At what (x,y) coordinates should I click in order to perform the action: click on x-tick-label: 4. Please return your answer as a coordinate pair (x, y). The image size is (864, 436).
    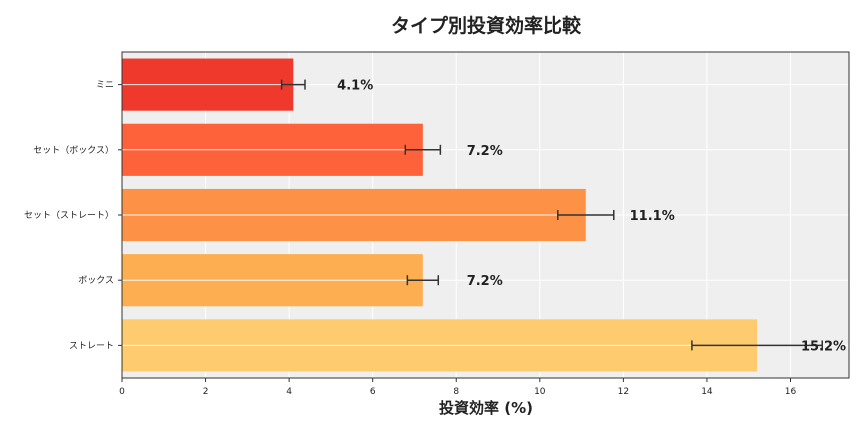
    Looking at the image, I should click on (289, 392).